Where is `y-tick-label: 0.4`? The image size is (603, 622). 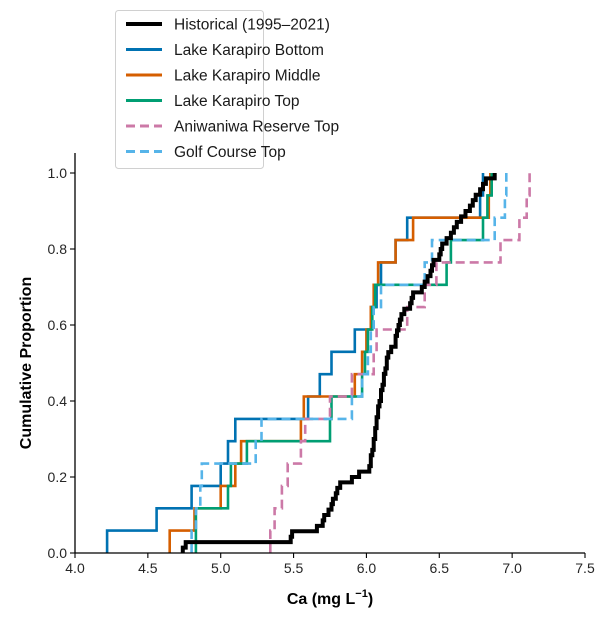
y-tick-label: 0.4 is located at coordinates (58, 401).